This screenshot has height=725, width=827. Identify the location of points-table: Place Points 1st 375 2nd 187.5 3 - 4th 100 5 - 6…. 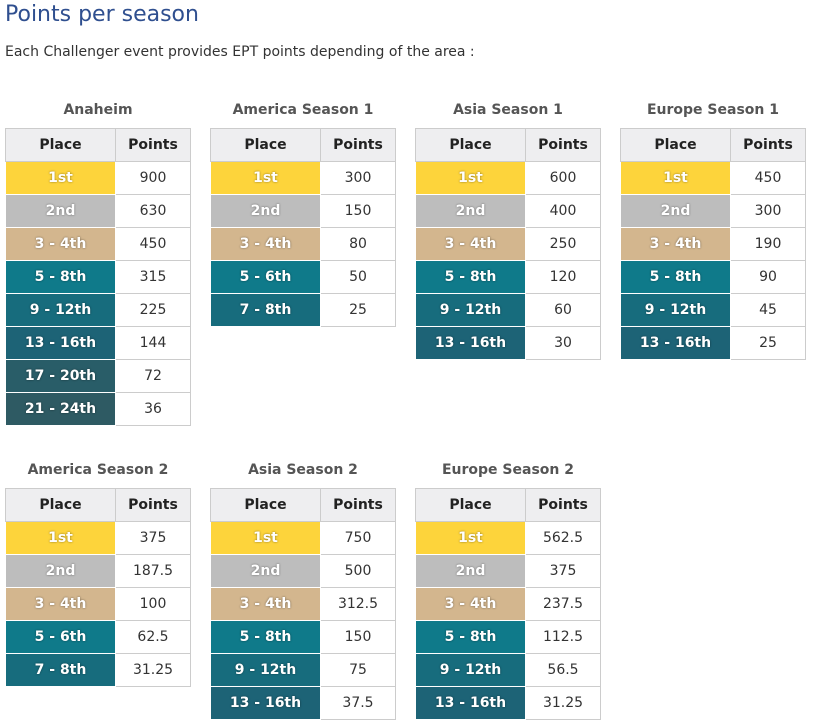
(98, 587).